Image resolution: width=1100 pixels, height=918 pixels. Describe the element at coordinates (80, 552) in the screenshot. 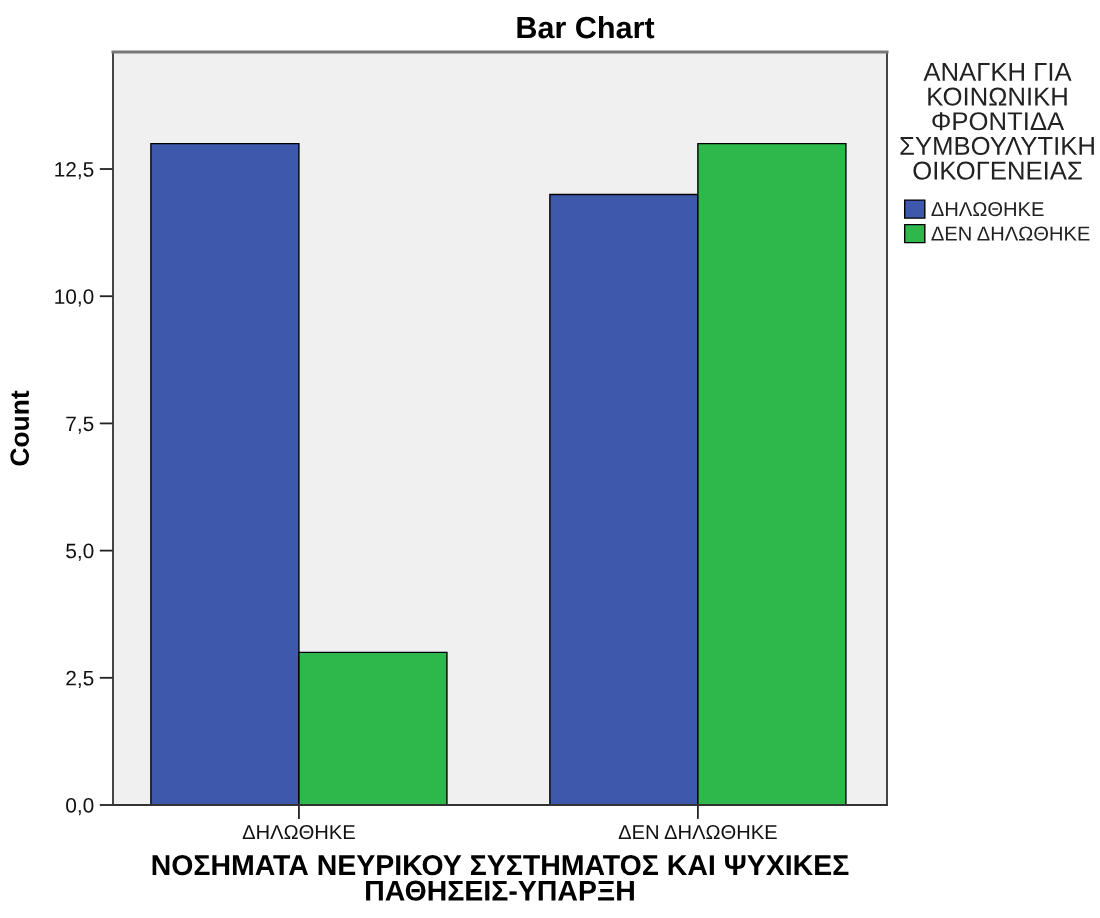

I see `y-tick-label: 5,0` at that location.